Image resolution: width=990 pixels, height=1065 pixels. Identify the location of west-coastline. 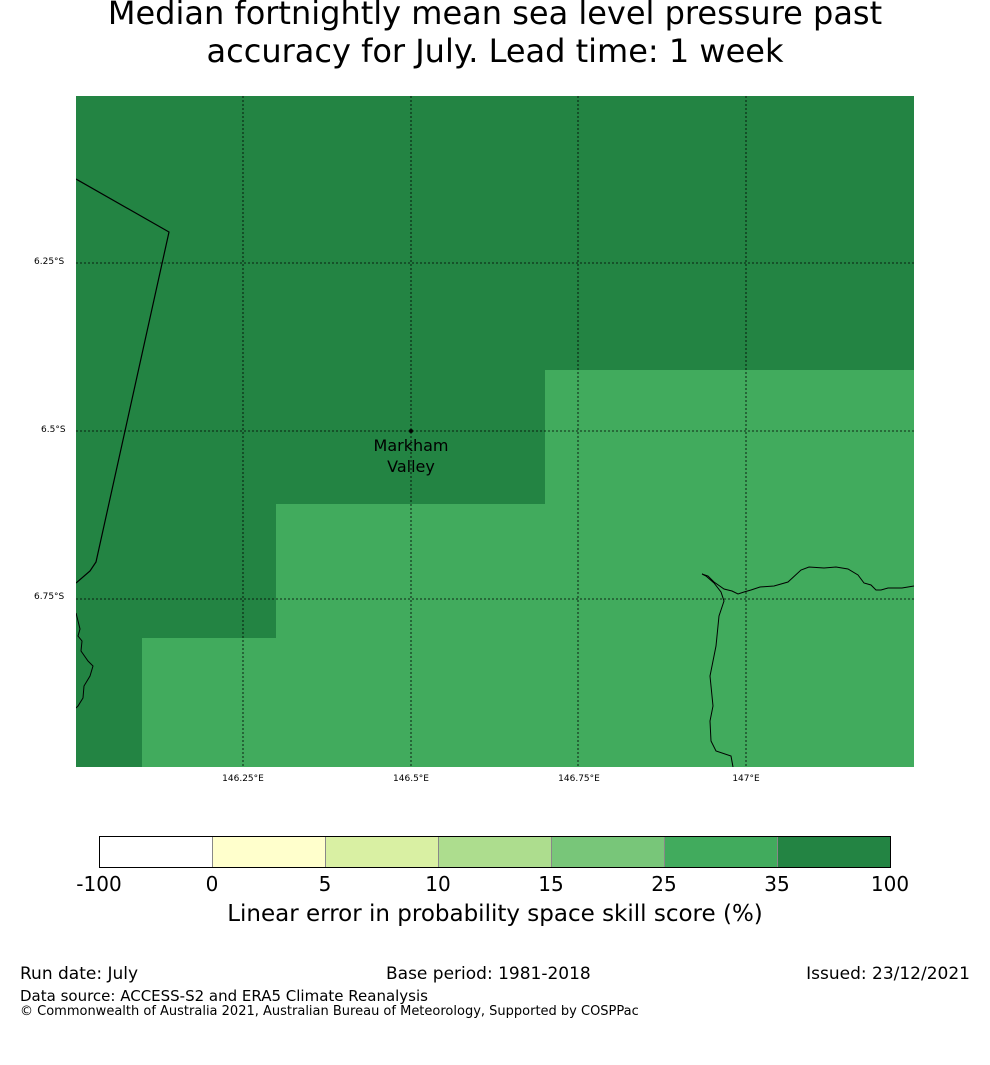
(85, 660).